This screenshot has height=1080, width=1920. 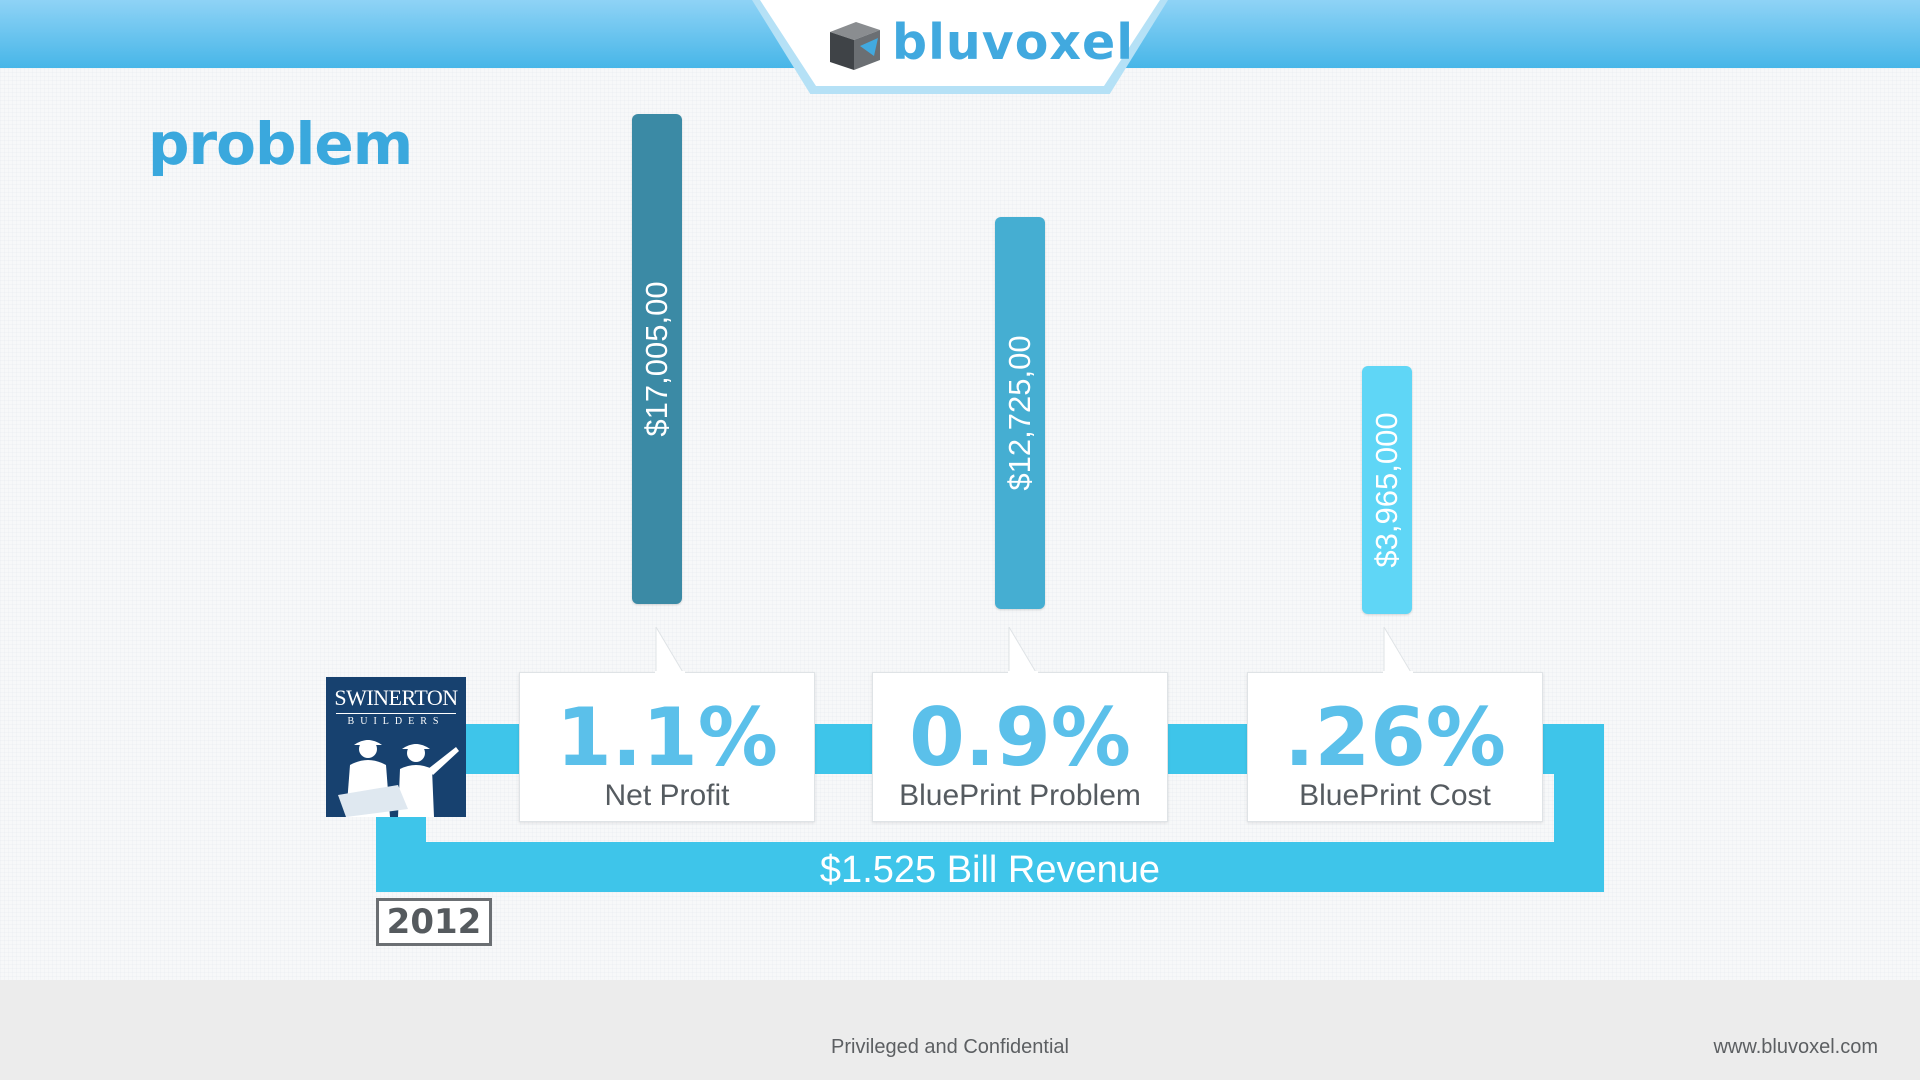 What do you see at coordinates (434, 922) in the screenshot?
I see `year-badge: 2012` at bounding box center [434, 922].